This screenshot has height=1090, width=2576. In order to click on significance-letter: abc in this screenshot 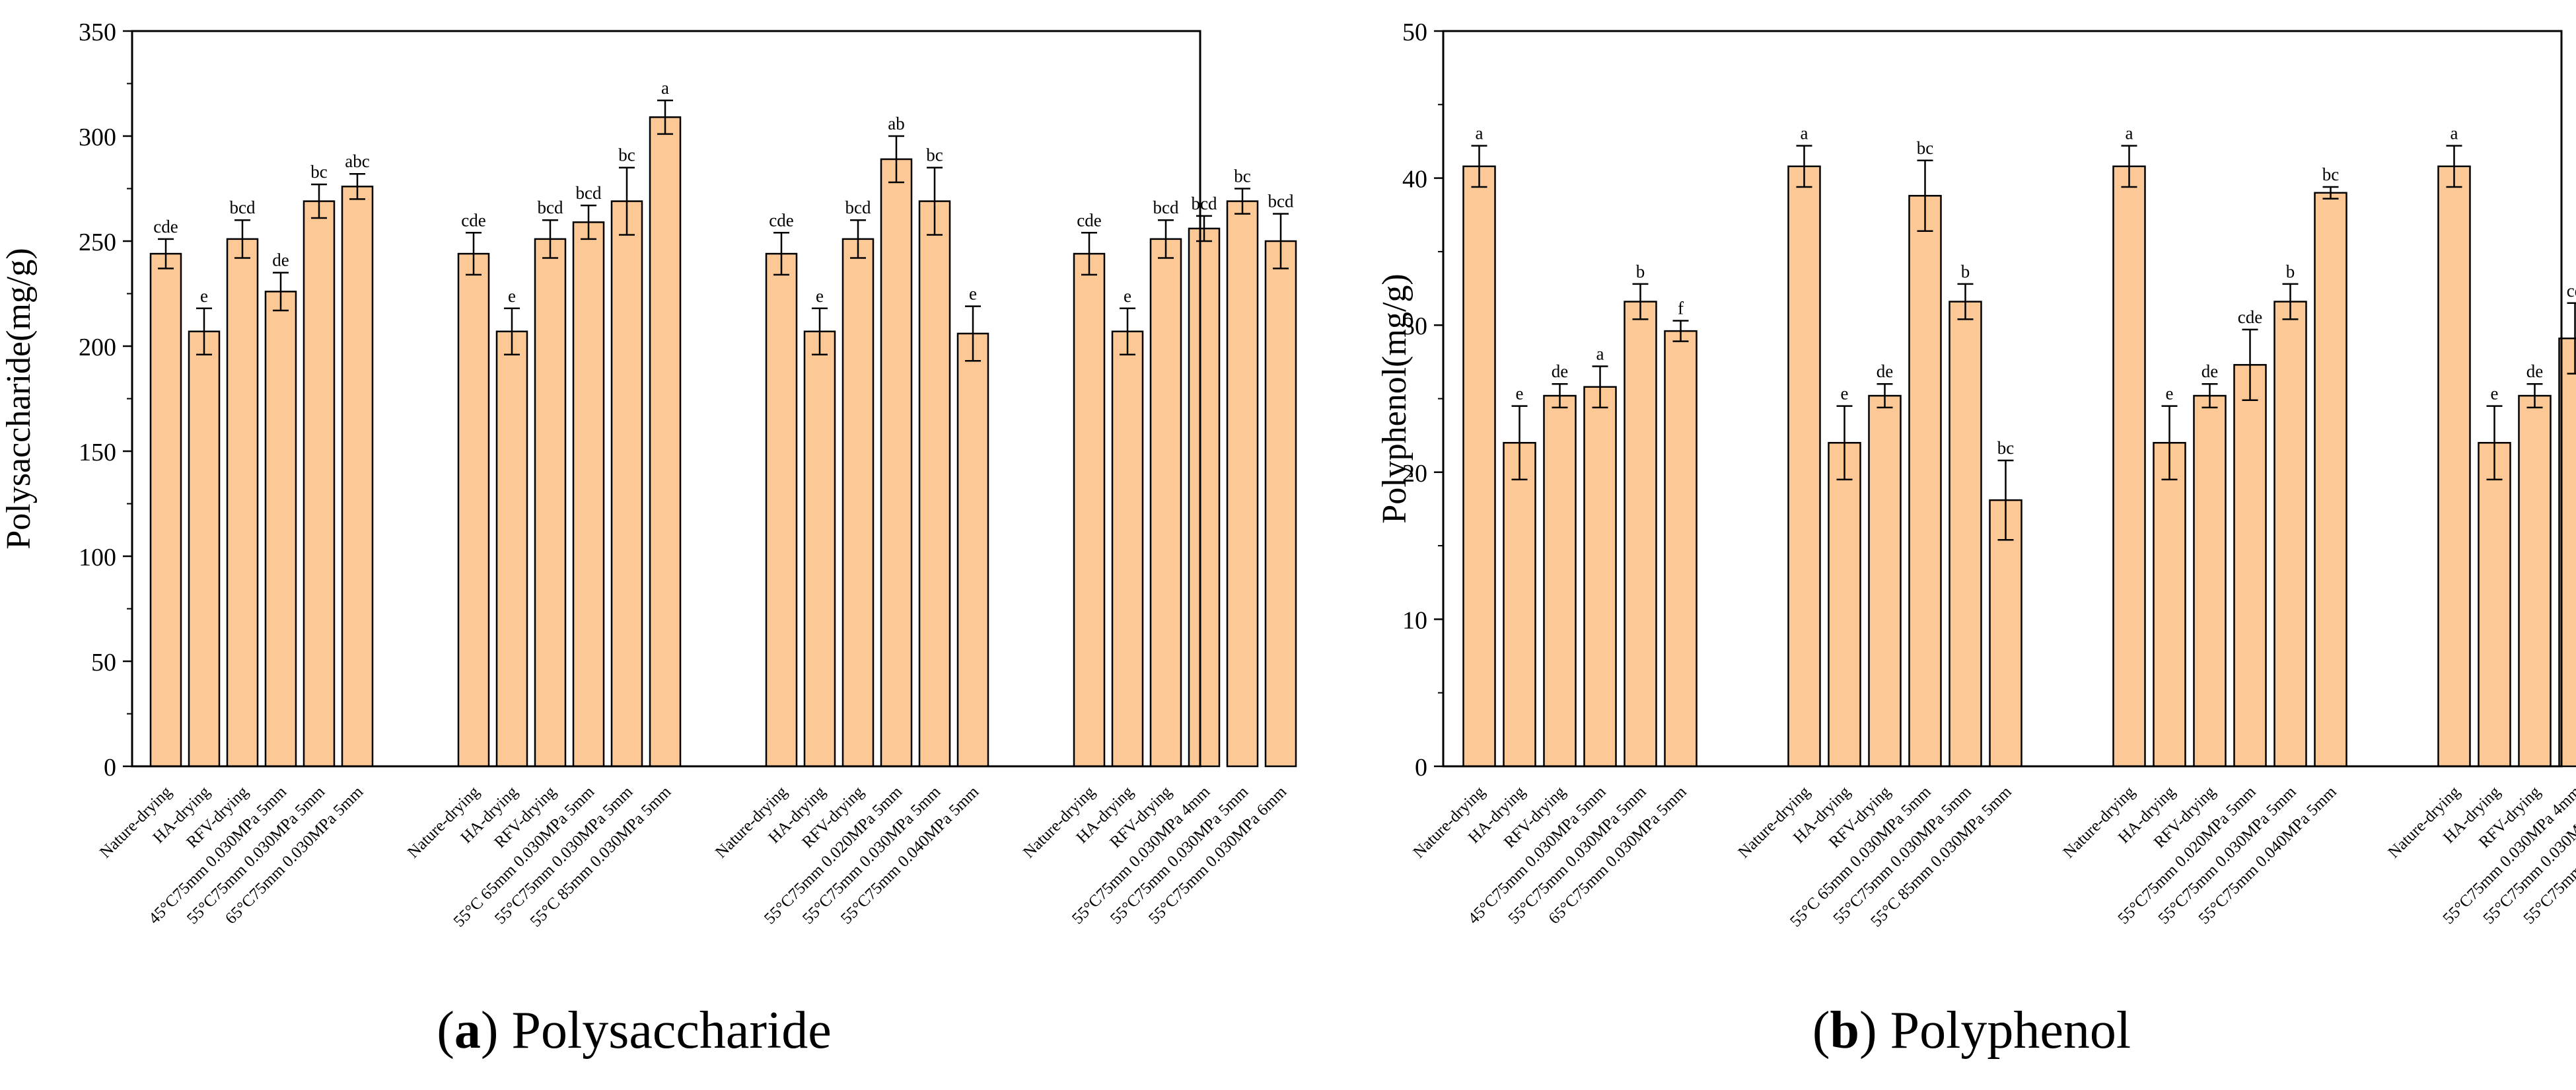, I will do `click(357, 161)`.